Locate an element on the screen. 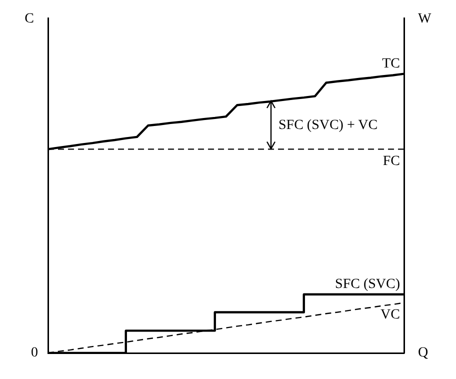  series-label: VC is located at coordinates (390, 314).